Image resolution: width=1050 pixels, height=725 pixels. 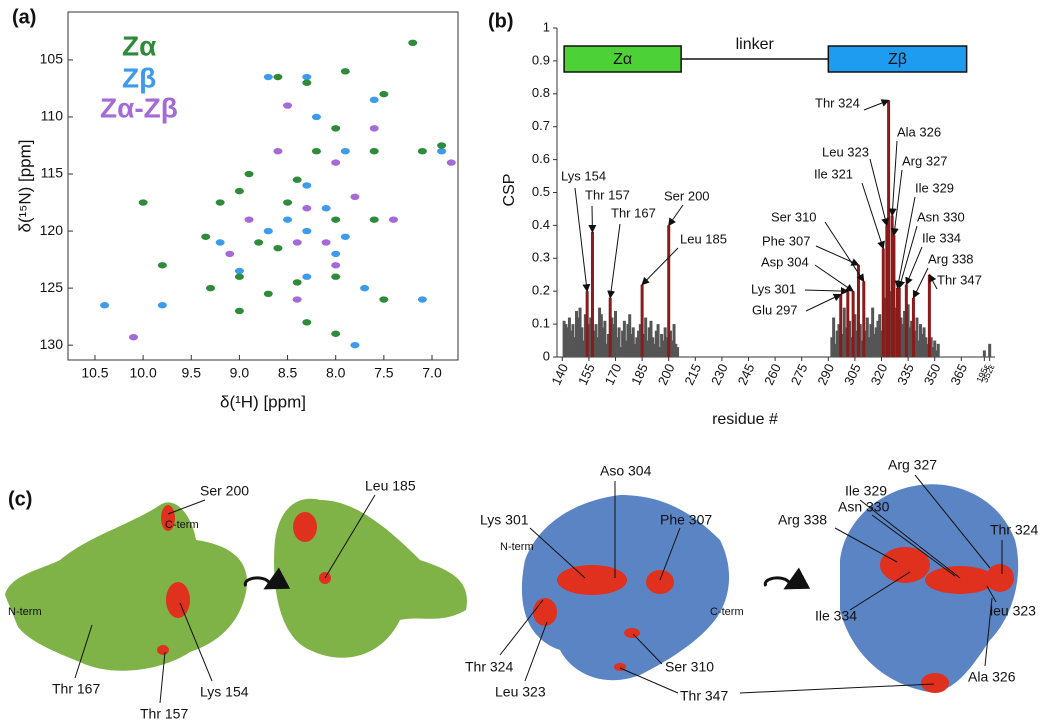 What do you see at coordinates (794, 216) in the screenshot?
I see `annotation: Ser 310` at bounding box center [794, 216].